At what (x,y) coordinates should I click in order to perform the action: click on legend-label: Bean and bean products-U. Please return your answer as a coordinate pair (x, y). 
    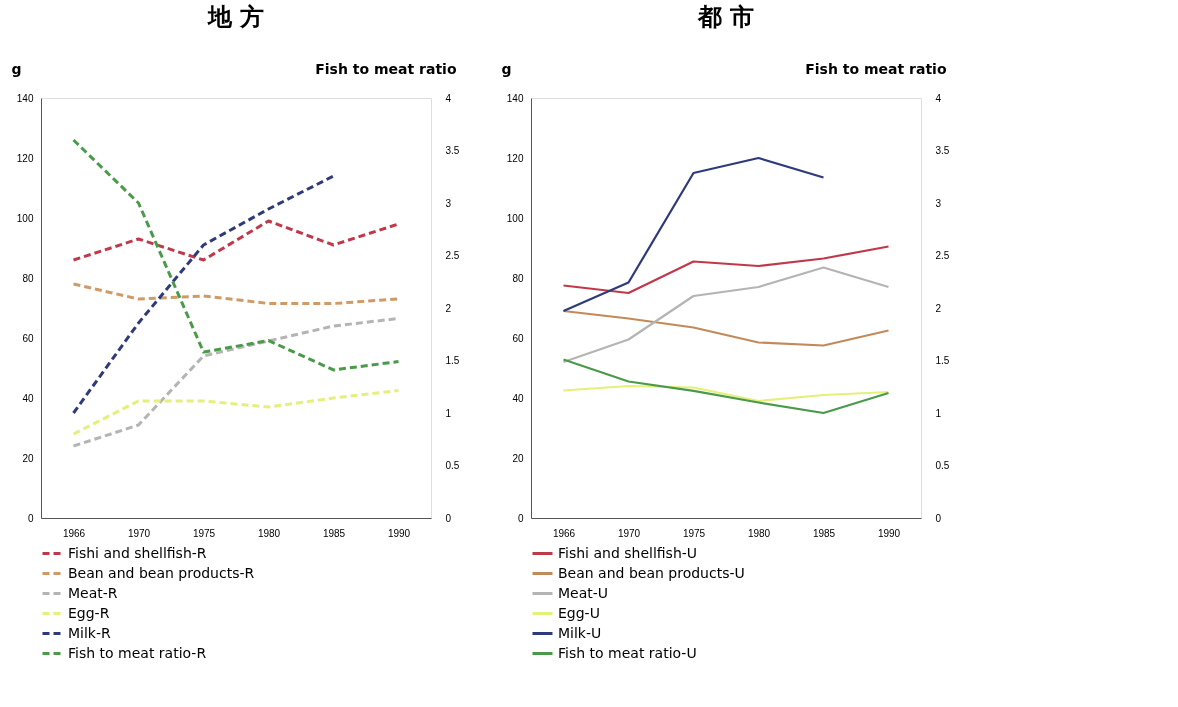
    Looking at the image, I should click on (651, 572).